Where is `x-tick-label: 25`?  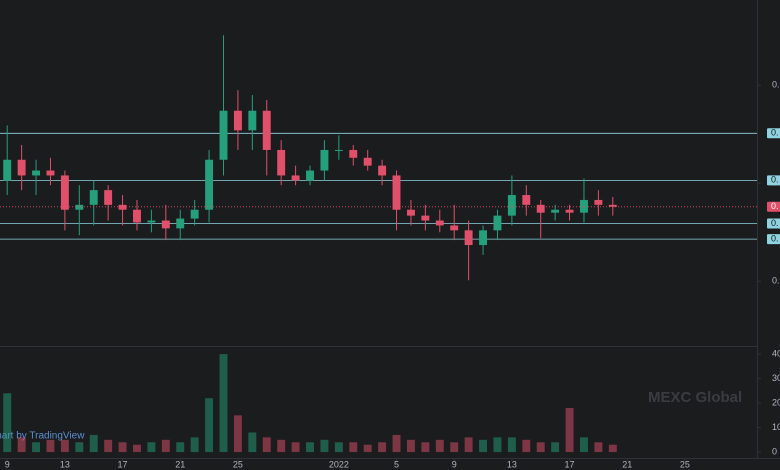 x-tick-label: 25 is located at coordinates (238, 464).